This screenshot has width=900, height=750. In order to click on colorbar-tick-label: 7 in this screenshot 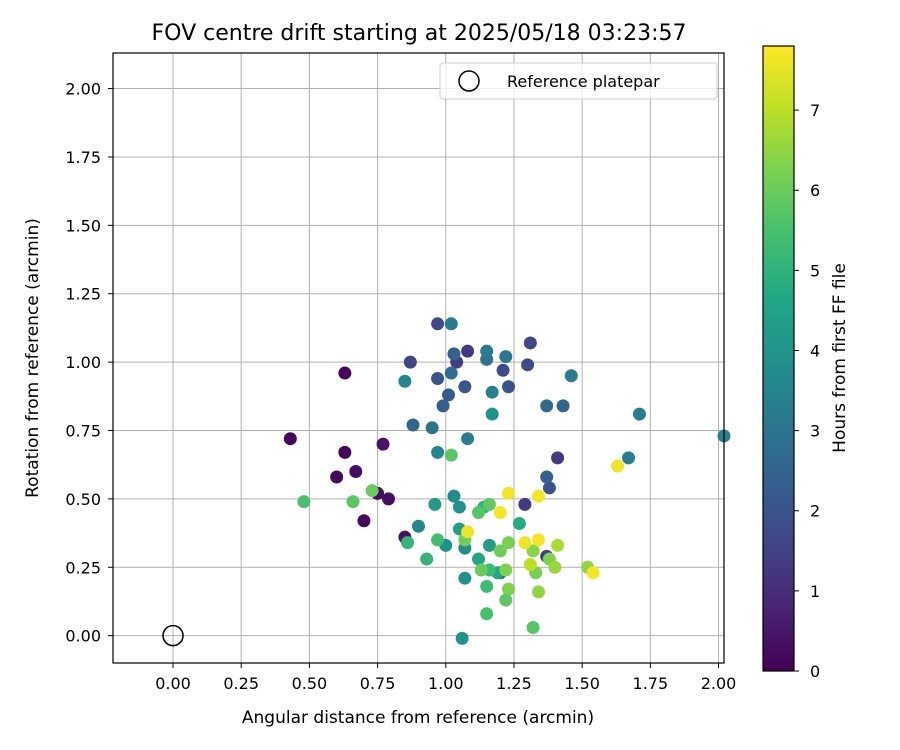, I will do `click(815, 110)`.